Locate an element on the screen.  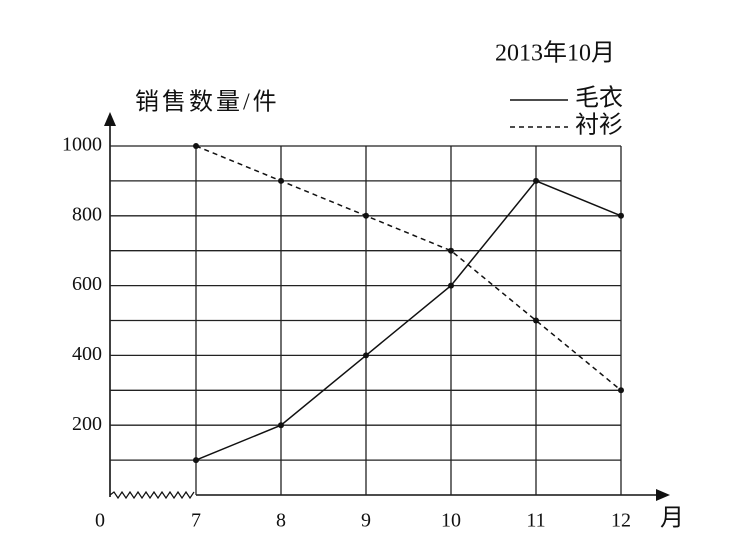
x-arrow is located at coordinates (663, 495).